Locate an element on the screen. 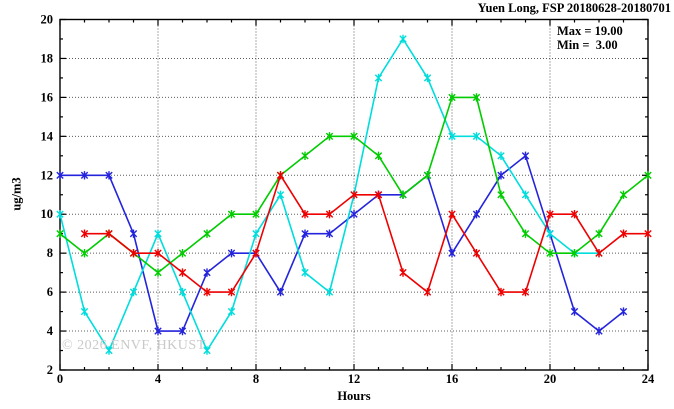  y-tick-label: 16 is located at coordinates (47, 97).